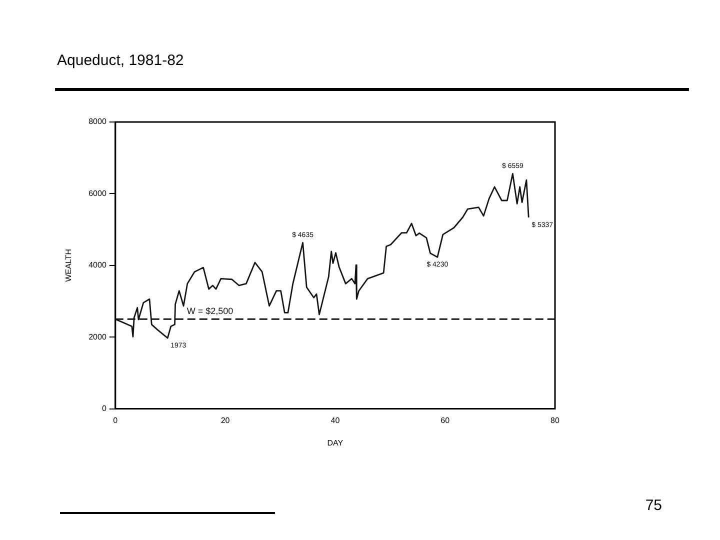 Image resolution: width=720 pixels, height=540 pixels. I want to click on y-tick-label: 6000, so click(97, 193).